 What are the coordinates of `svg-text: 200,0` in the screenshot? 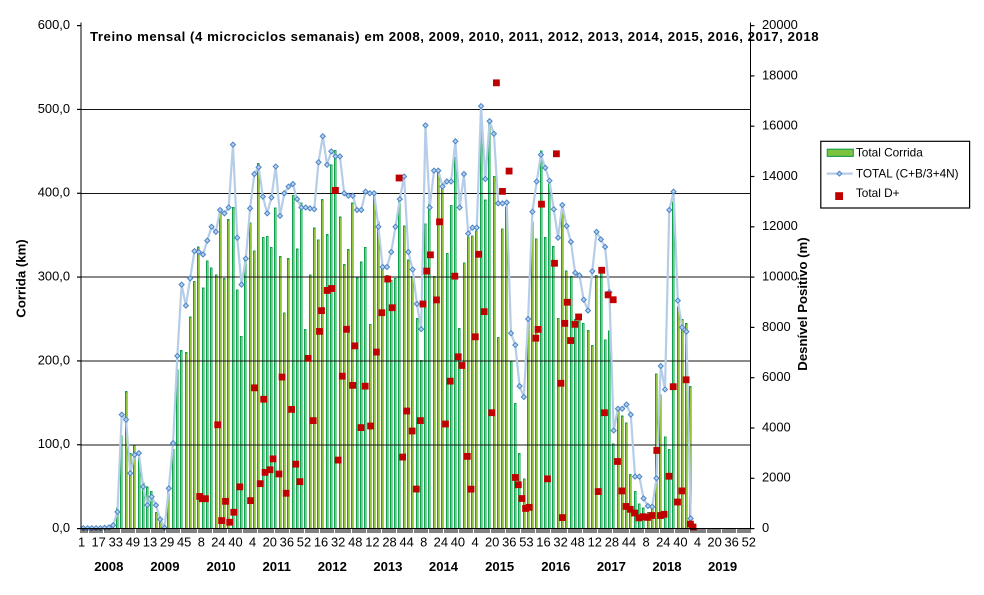 It's located at (54, 359).